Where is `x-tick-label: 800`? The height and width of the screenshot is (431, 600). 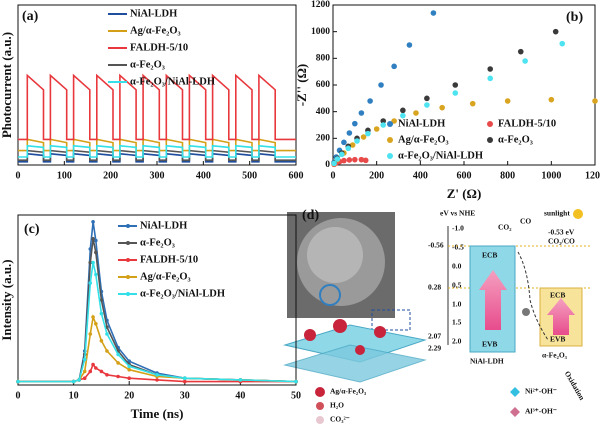
x-tick-label: 800 is located at coordinates (507, 175).